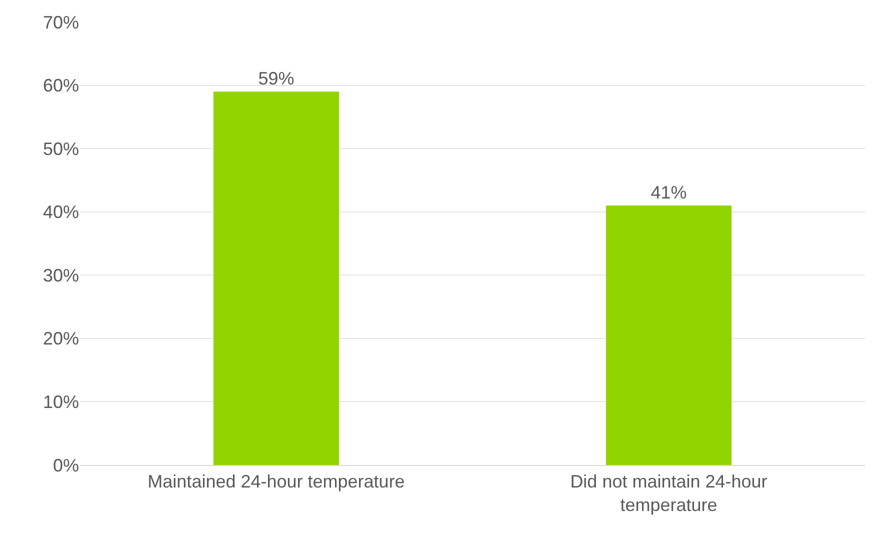 The height and width of the screenshot is (537, 885). Describe the element at coordinates (60, 212) in the screenshot. I see `y-tick-label: 40%` at that location.